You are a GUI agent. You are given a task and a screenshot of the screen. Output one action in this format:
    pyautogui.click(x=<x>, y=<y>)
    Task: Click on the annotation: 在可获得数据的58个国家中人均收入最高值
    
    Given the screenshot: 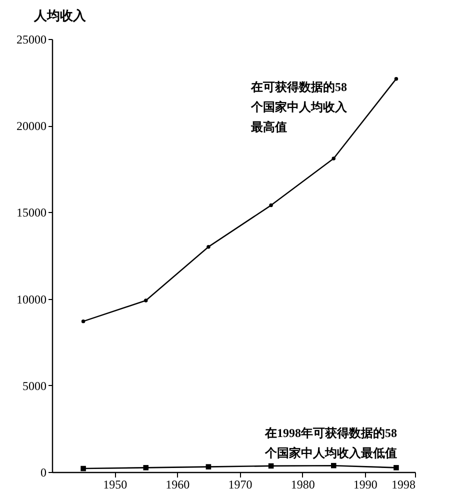 What is the action you would take?
    pyautogui.click(x=299, y=107)
    